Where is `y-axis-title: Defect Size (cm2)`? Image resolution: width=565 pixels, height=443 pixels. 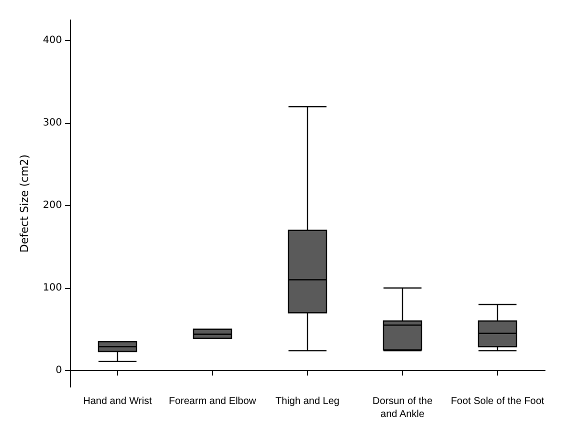
y-axis-title: Defect Size (cm2) is located at coordinates (24, 203).